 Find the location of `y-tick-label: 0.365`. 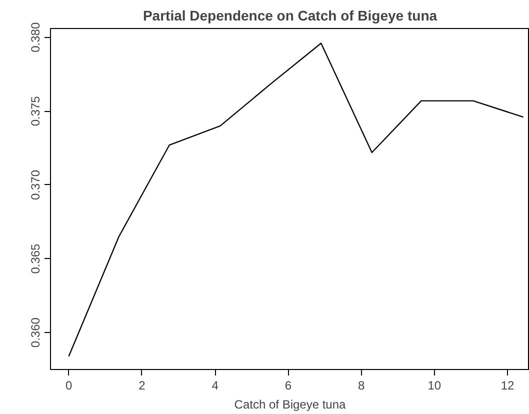

y-tick-label: 0.365 is located at coordinates (35, 258).